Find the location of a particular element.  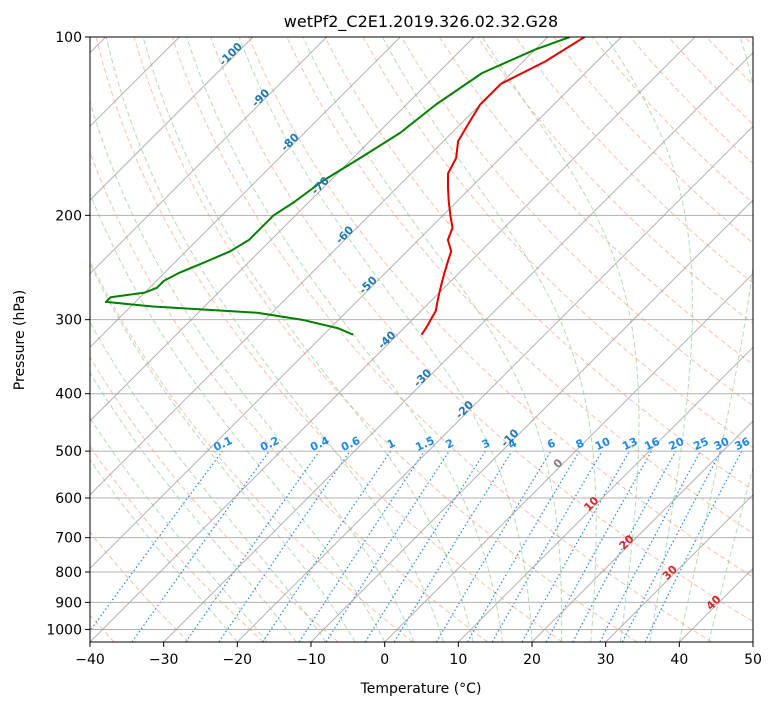

isotherm-label: -100 is located at coordinates (230, 54).